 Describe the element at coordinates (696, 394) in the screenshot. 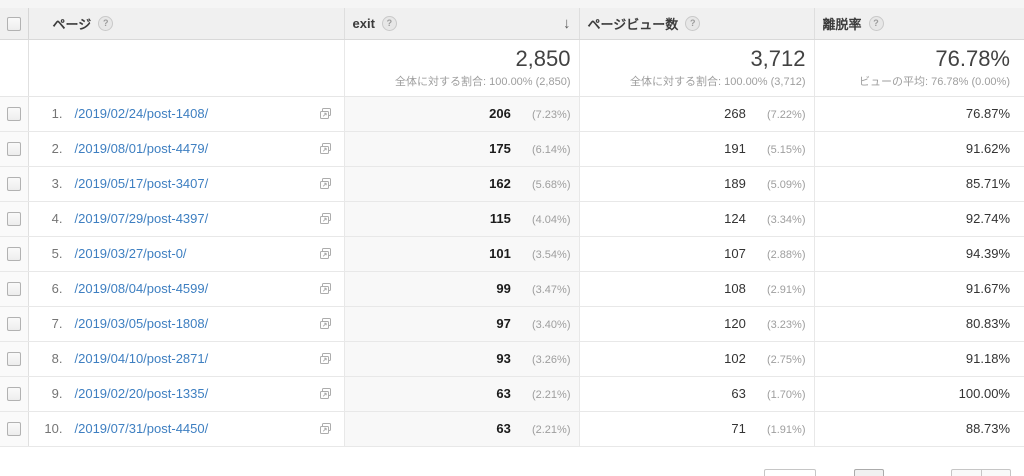

I see `pageviews-cell: 63 (1.70%)` at that location.